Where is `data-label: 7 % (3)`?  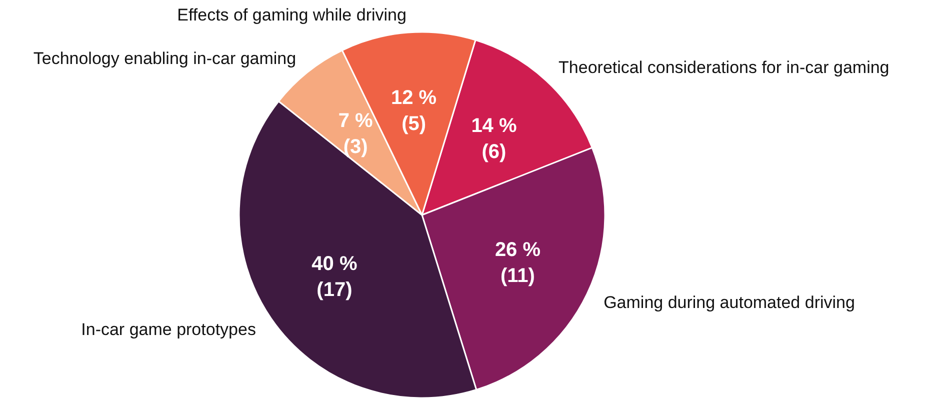 data-label: 7 % (3) is located at coordinates (356, 134).